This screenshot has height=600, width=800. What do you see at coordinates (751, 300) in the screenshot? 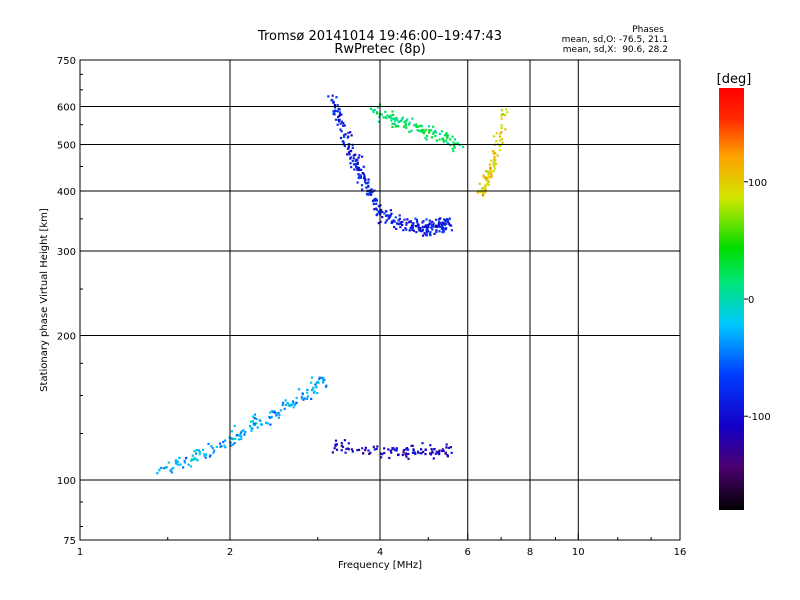
I see `colorbar-tick-label: 0` at bounding box center [751, 300].